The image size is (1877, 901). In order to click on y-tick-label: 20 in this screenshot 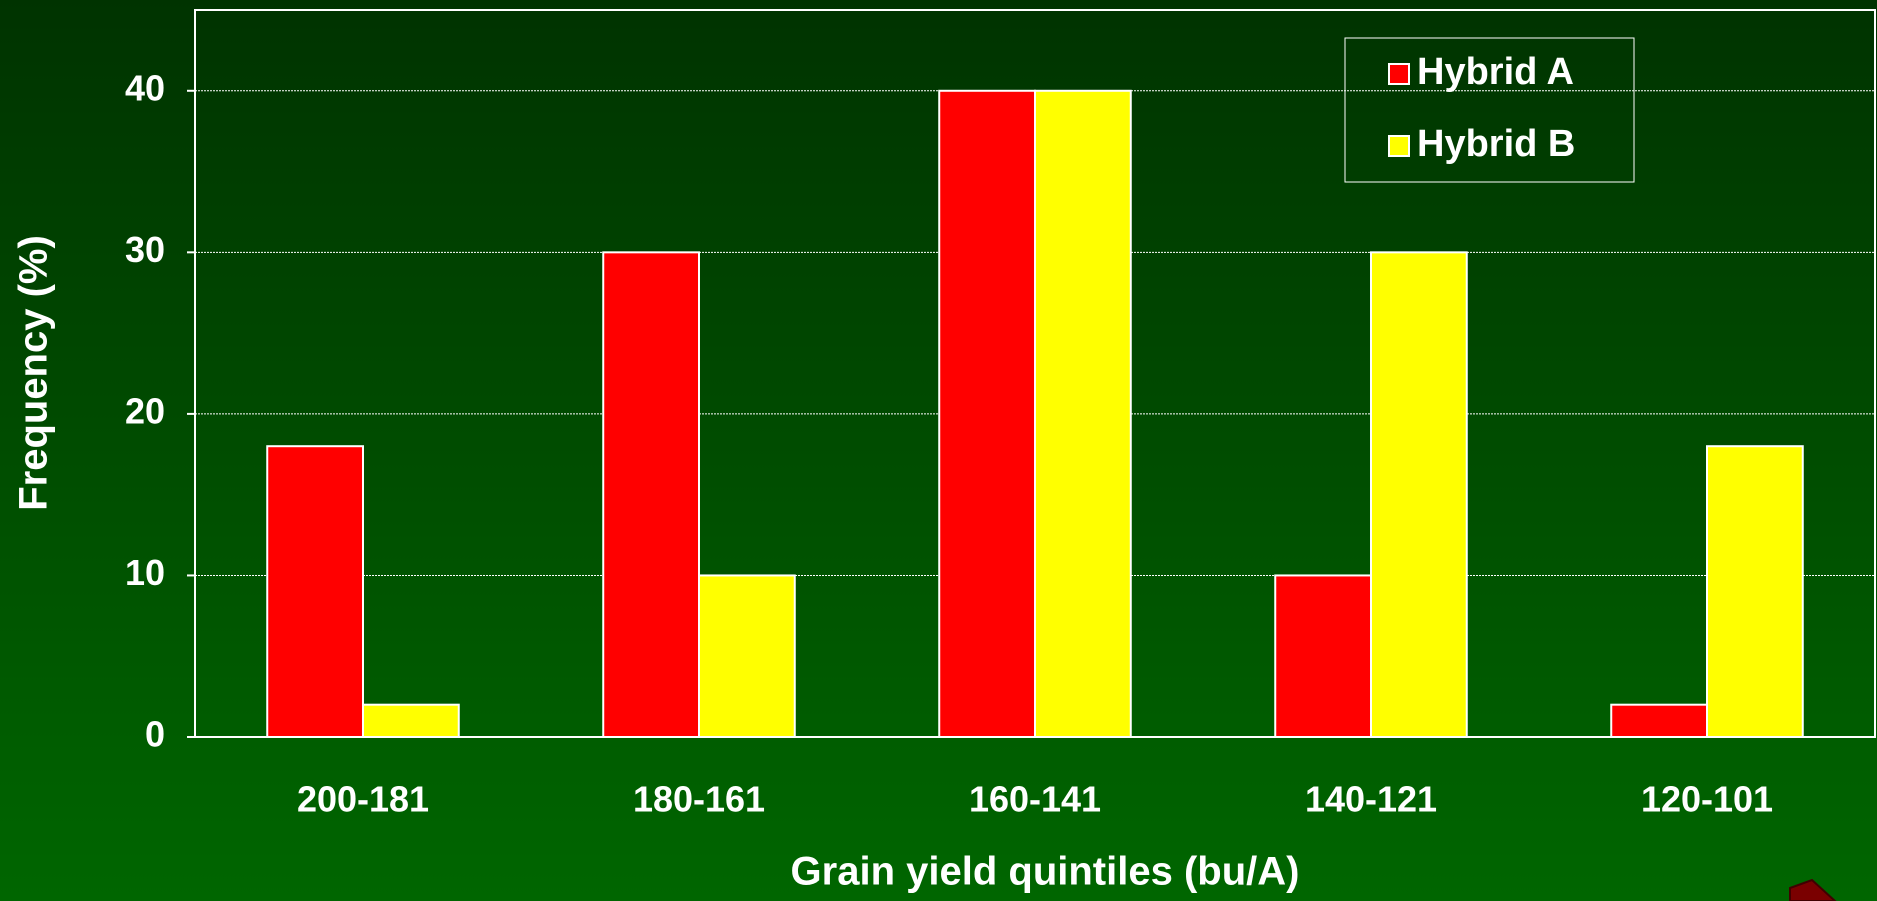, I will do `click(145, 410)`.